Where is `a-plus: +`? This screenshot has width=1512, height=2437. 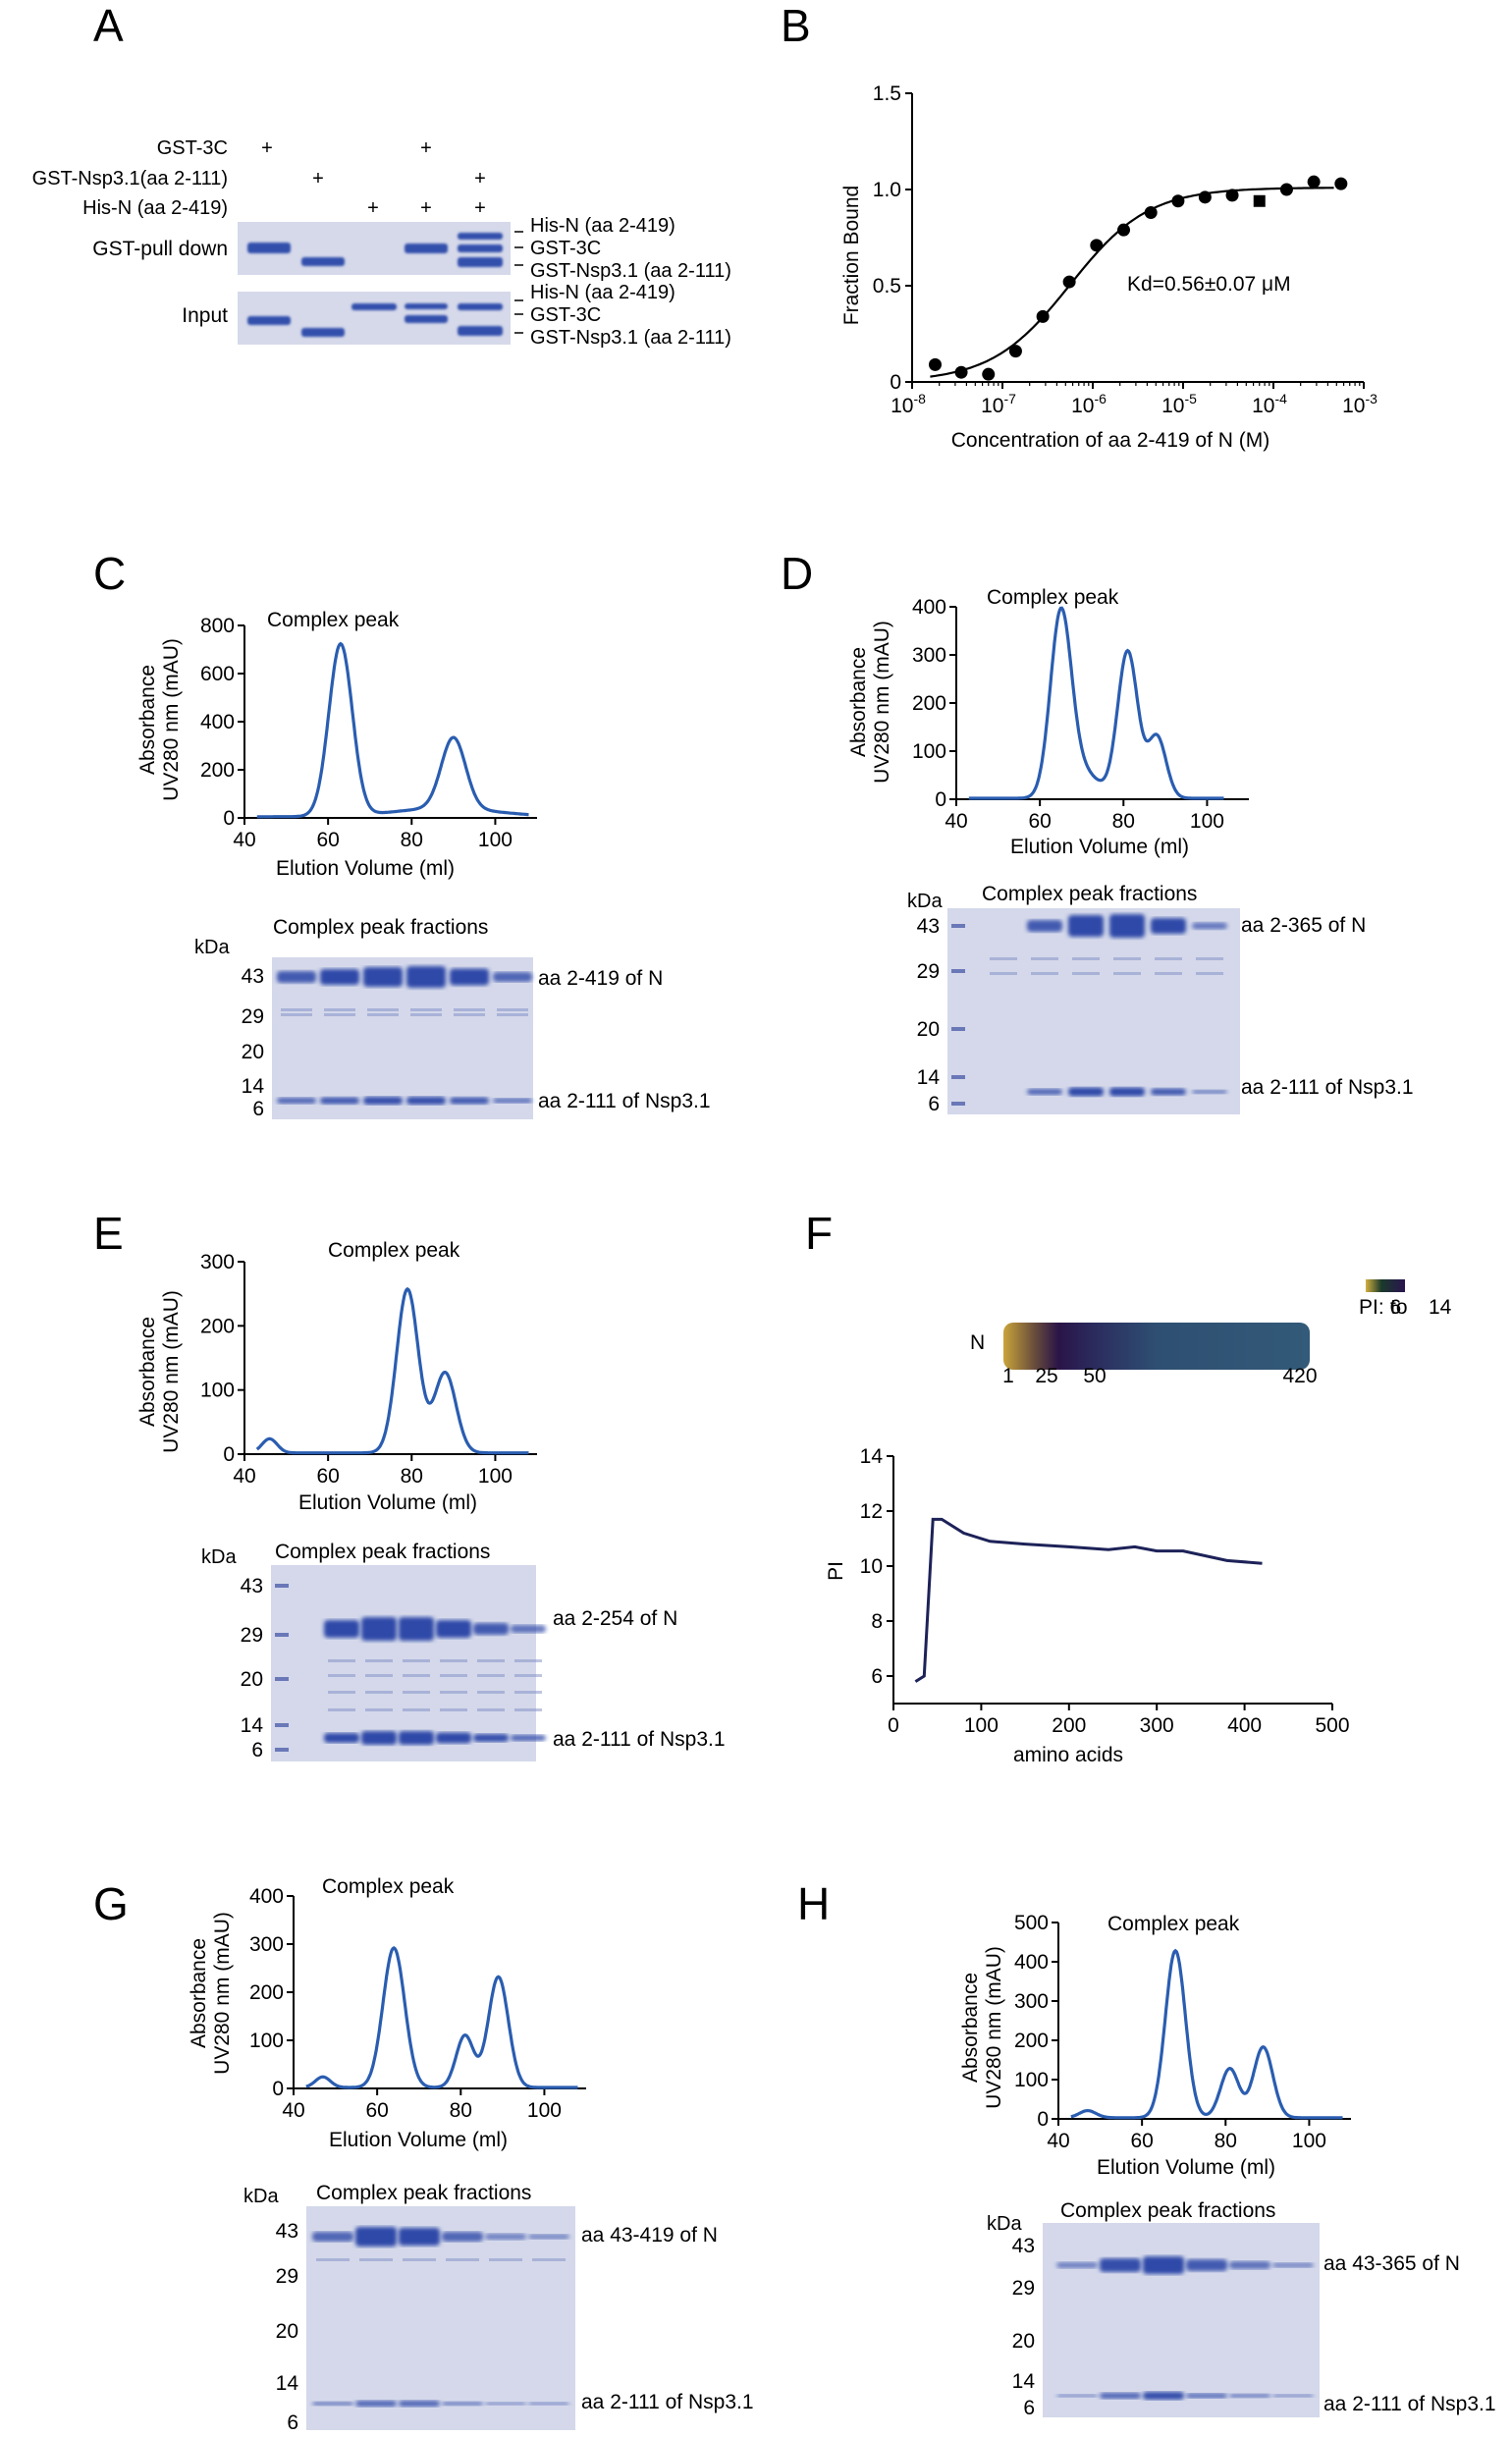
a-plus: + is located at coordinates (426, 208).